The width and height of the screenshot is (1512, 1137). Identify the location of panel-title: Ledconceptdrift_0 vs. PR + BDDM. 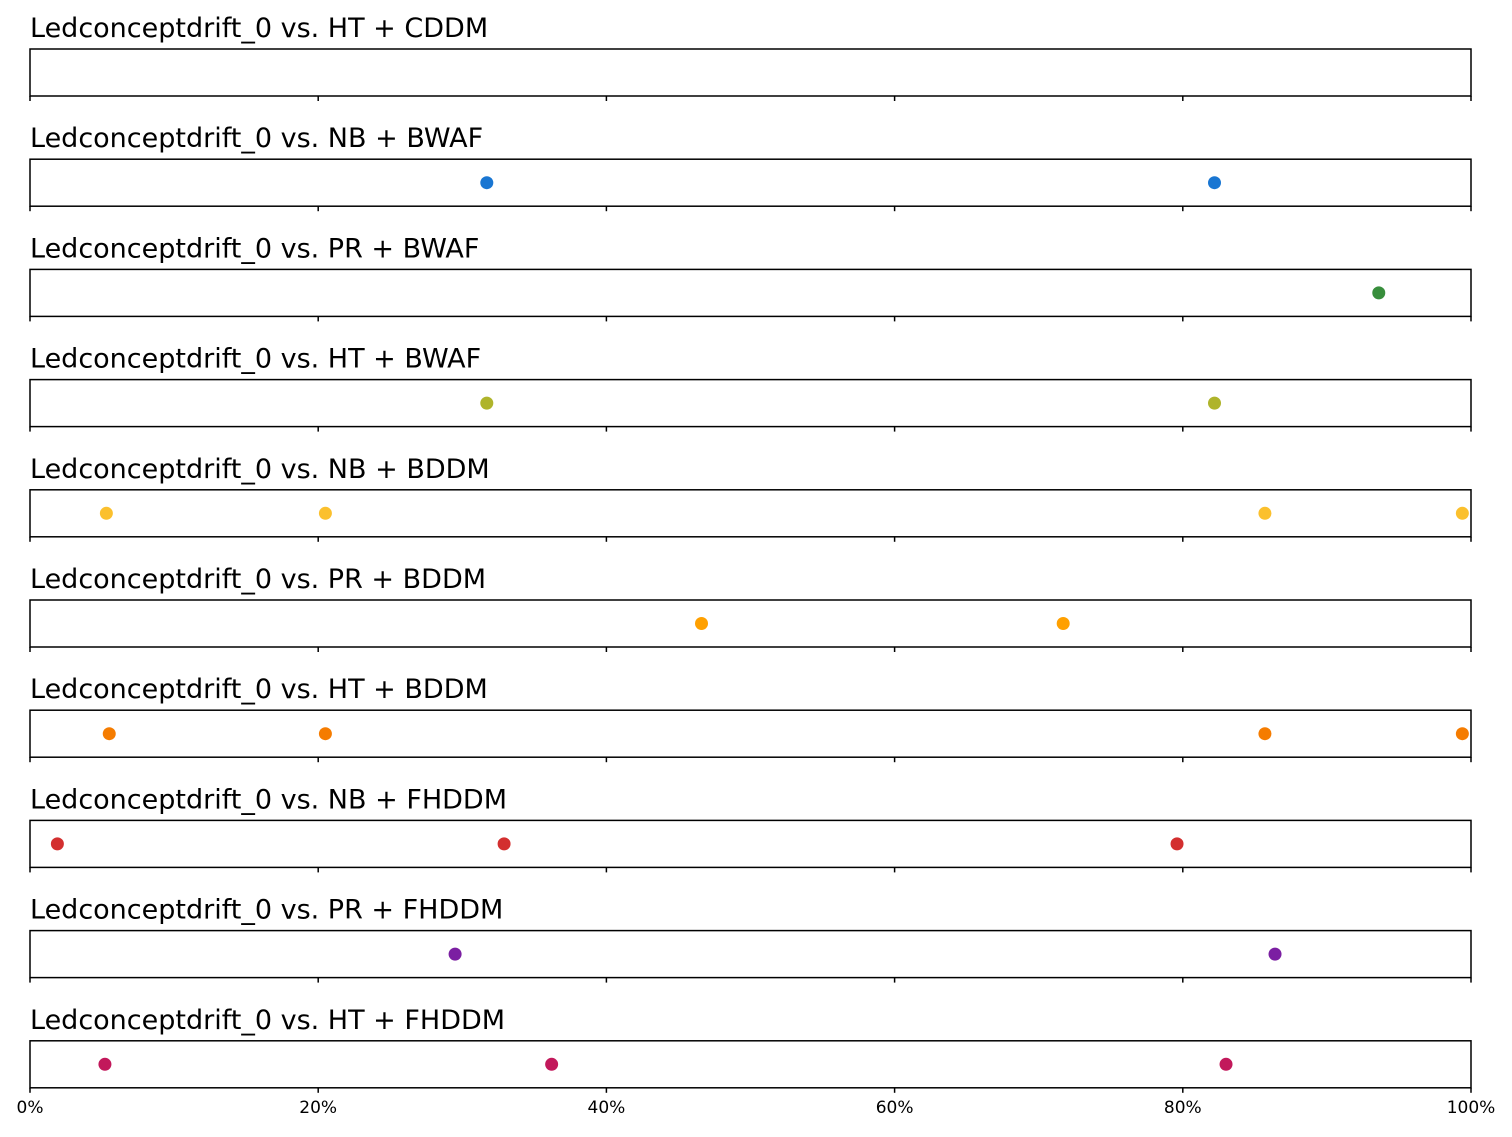
(258, 579).